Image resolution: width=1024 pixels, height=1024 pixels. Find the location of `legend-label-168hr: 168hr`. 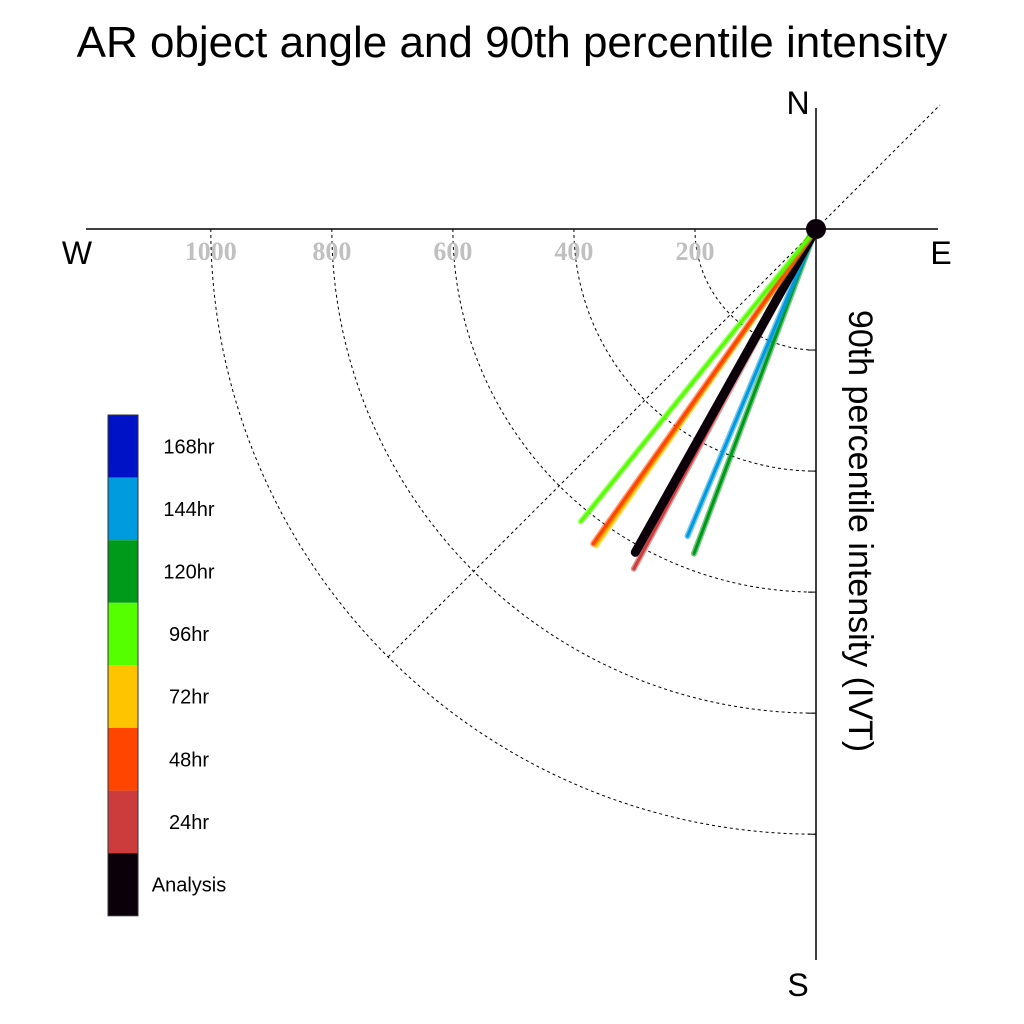

legend-label-168hr: 168hr is located at coordinates (188, 447).